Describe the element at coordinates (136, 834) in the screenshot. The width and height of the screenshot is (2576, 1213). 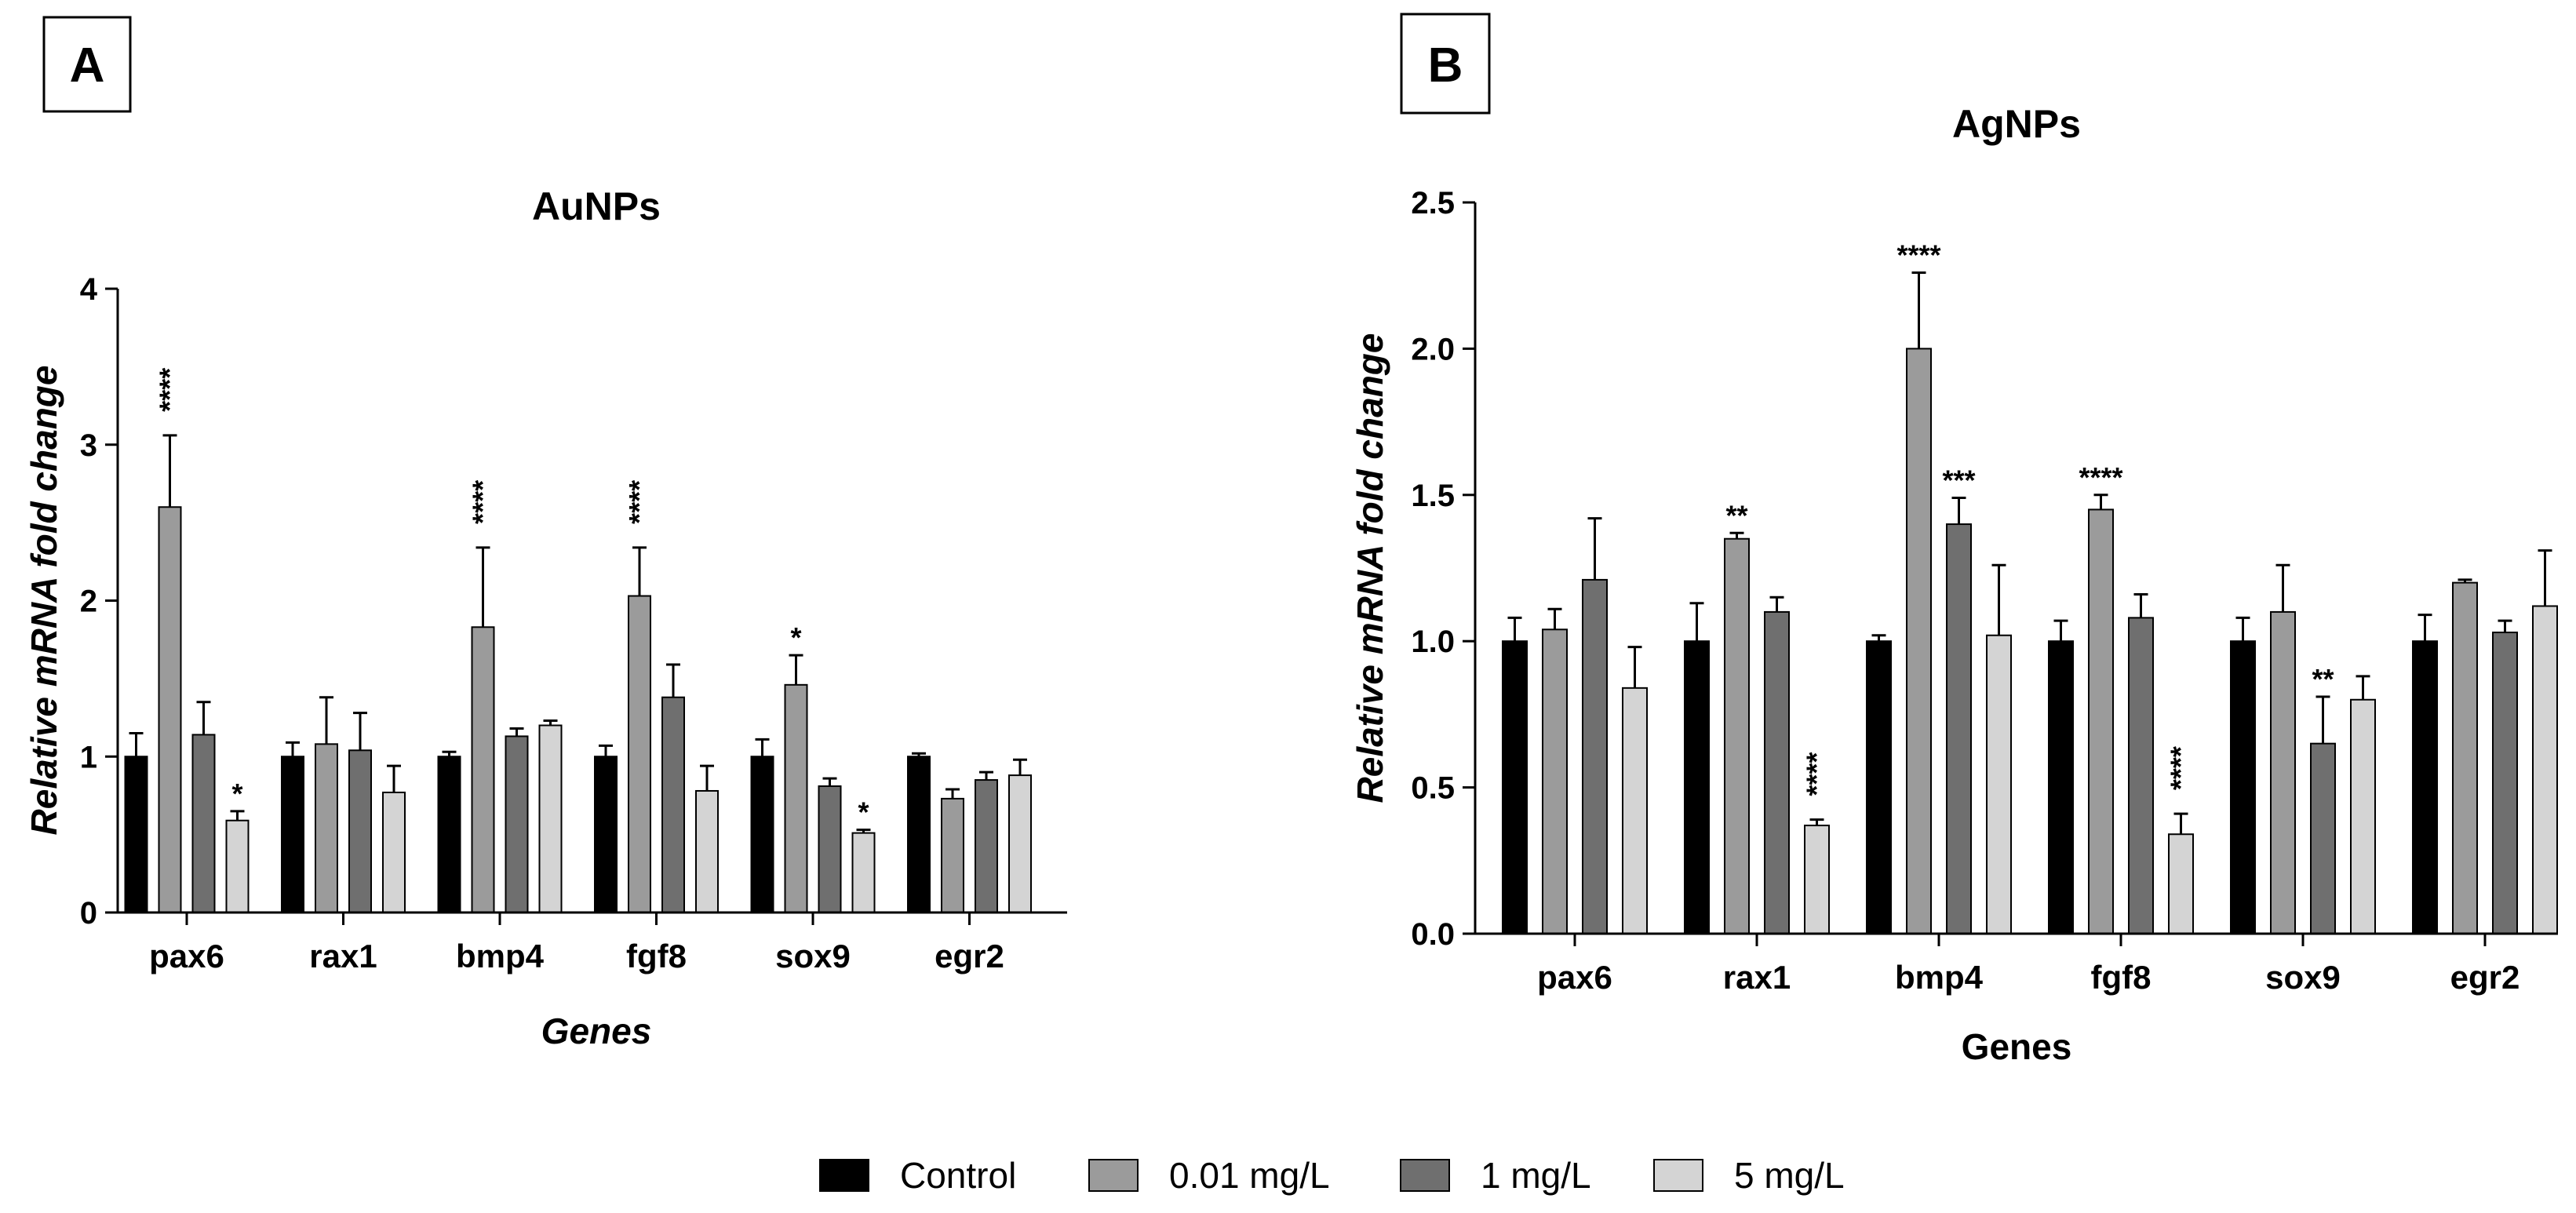
I see `panel-a-bar-pax6-control` at that location.